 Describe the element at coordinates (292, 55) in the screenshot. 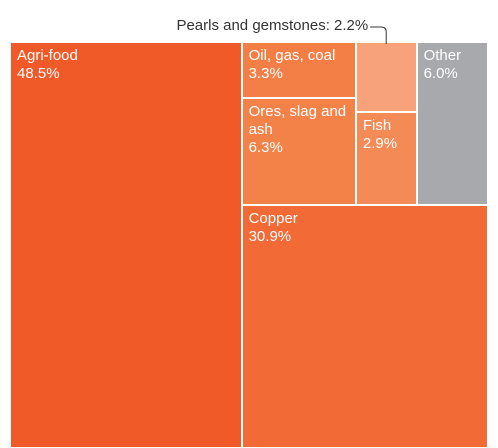

I see `cell-label: Oil, gas, coal` at that location.